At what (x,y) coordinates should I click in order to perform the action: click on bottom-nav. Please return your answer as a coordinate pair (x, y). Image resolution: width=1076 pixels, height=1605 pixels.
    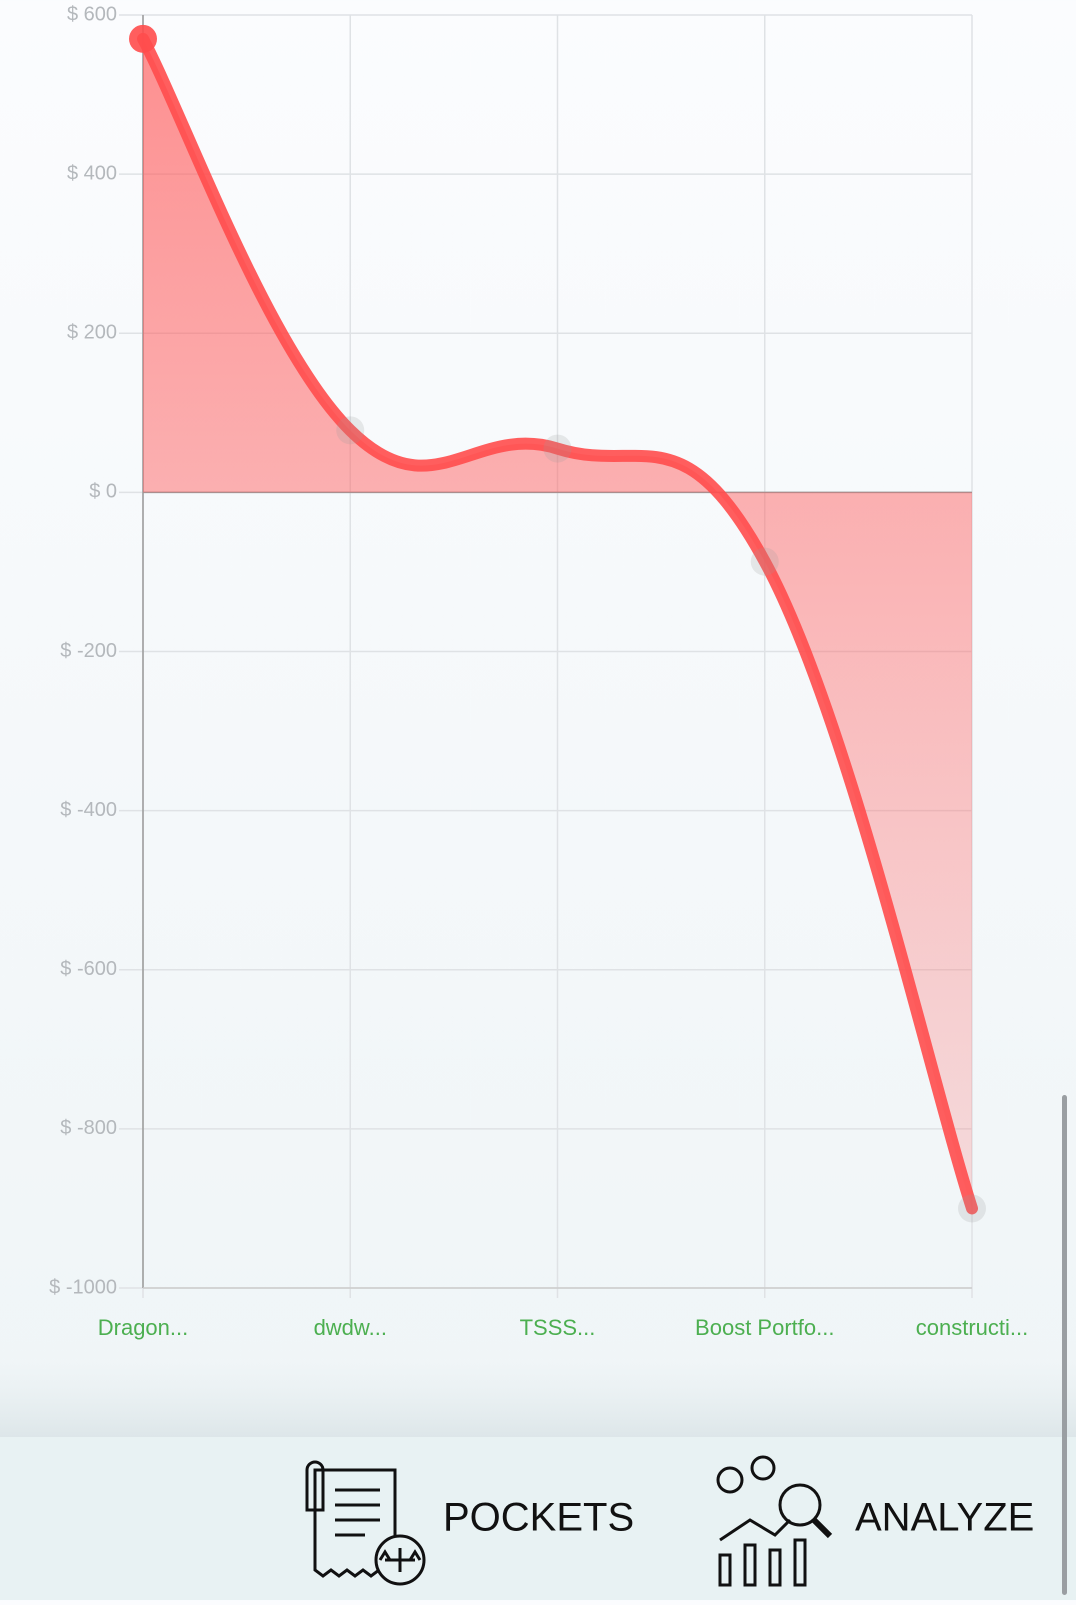
    Looking at the image, I should click on (538, 1518).